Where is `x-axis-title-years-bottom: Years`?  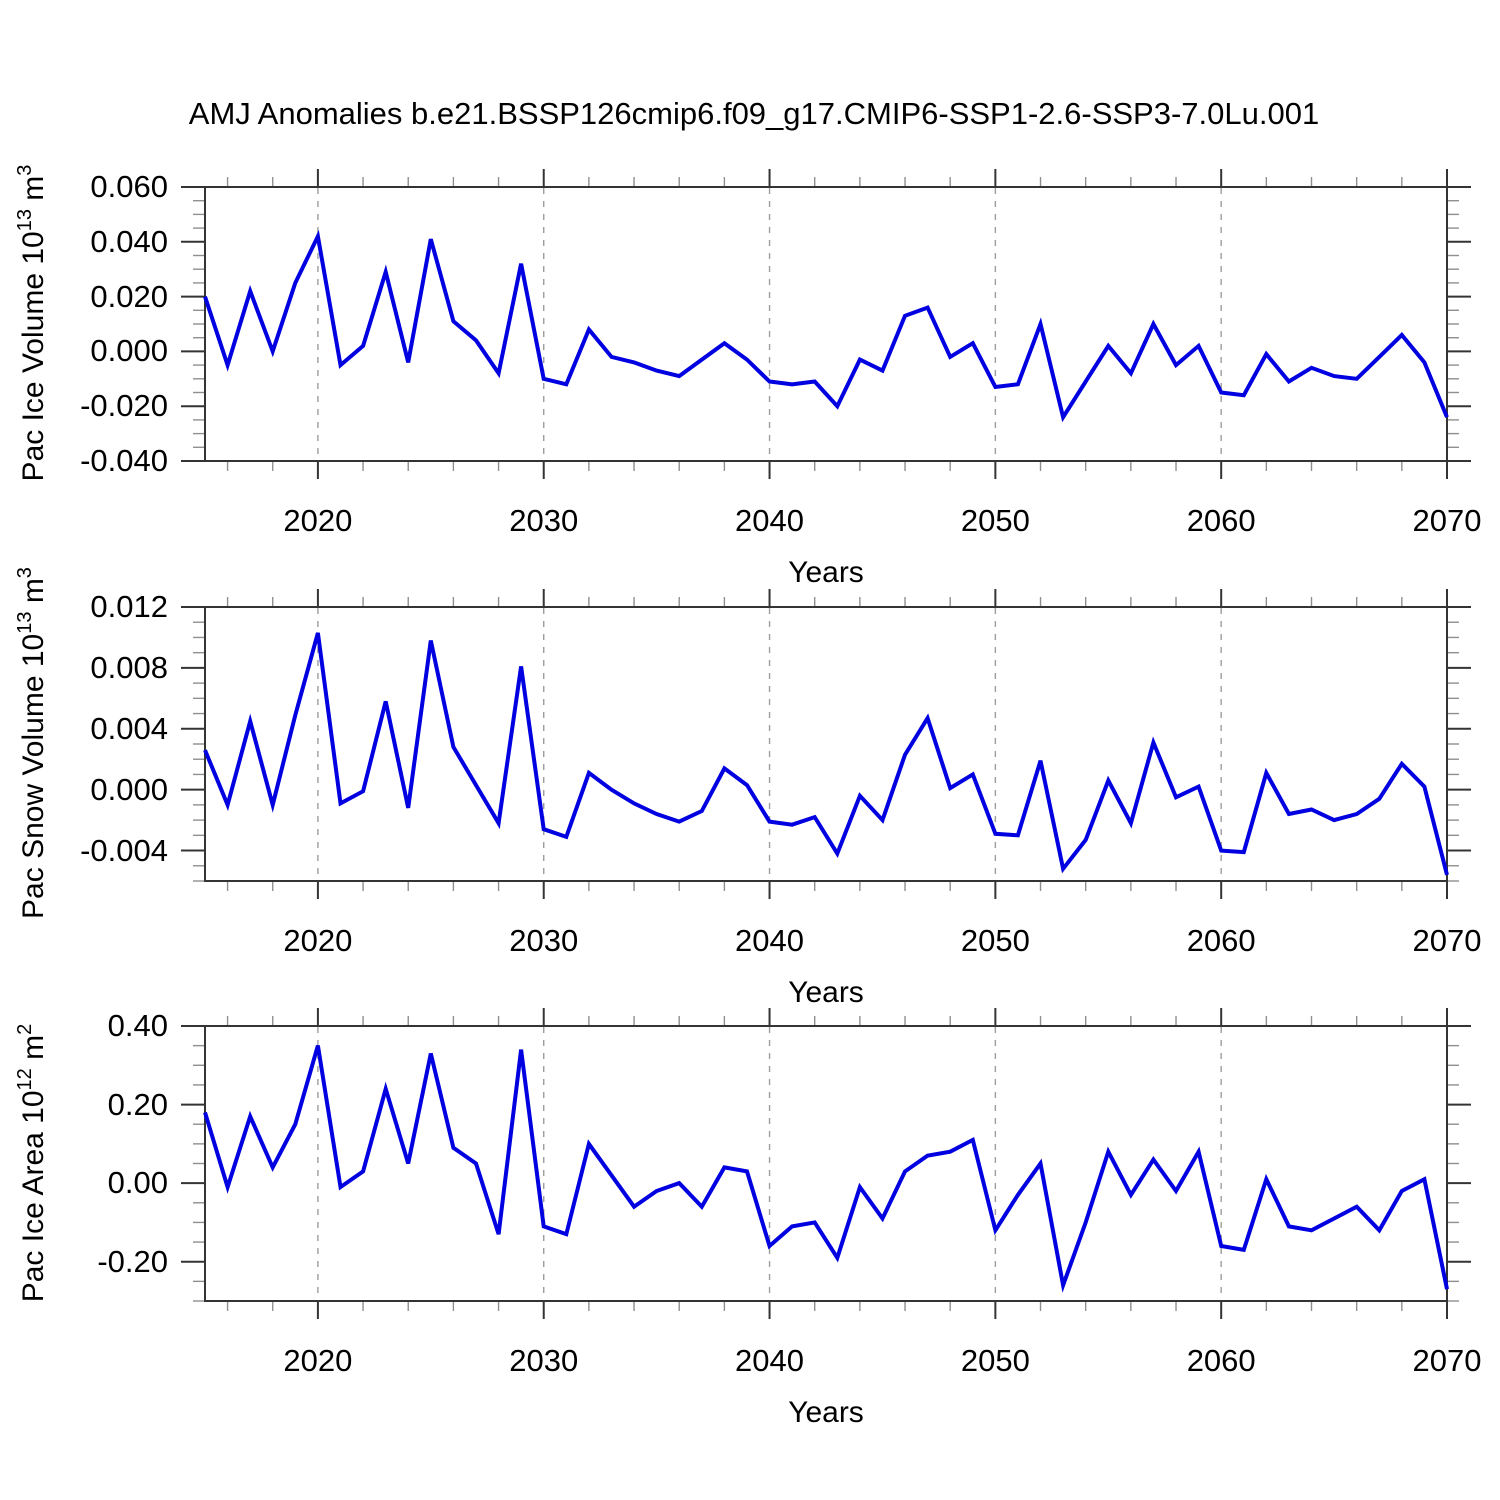 x-axis-title-years-bottom: Years is located at coordinates (826, 1412).